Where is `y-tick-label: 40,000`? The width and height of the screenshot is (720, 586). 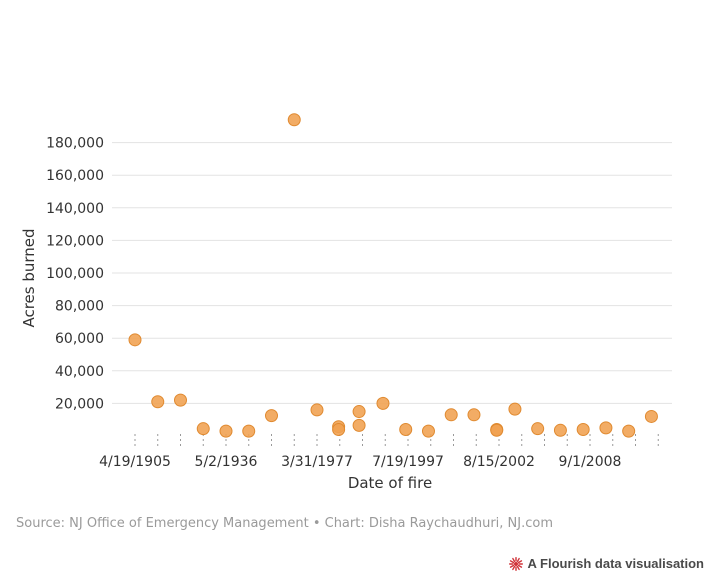
y-tick-label: 40,000 is located at coordinates (79, 372).